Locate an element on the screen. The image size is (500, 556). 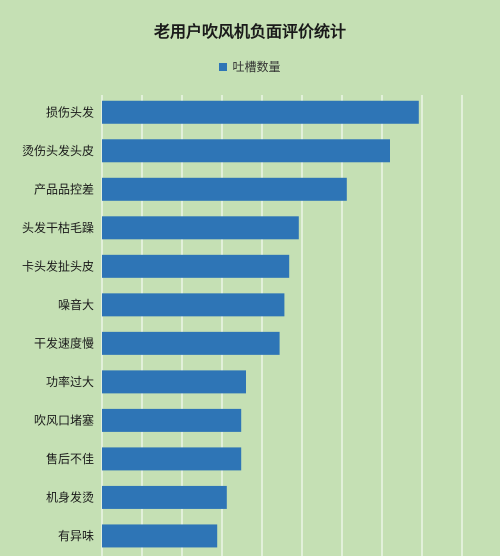
category-label: 售后不佳 is located at coordinates (70, 458).